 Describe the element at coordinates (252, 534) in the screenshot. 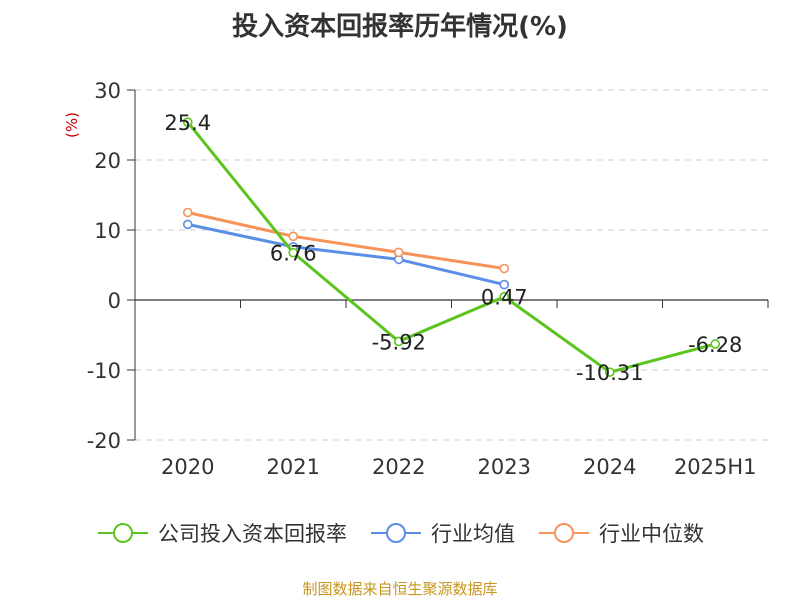

I see `legend-label: 公司投入资本回报率` at that location.